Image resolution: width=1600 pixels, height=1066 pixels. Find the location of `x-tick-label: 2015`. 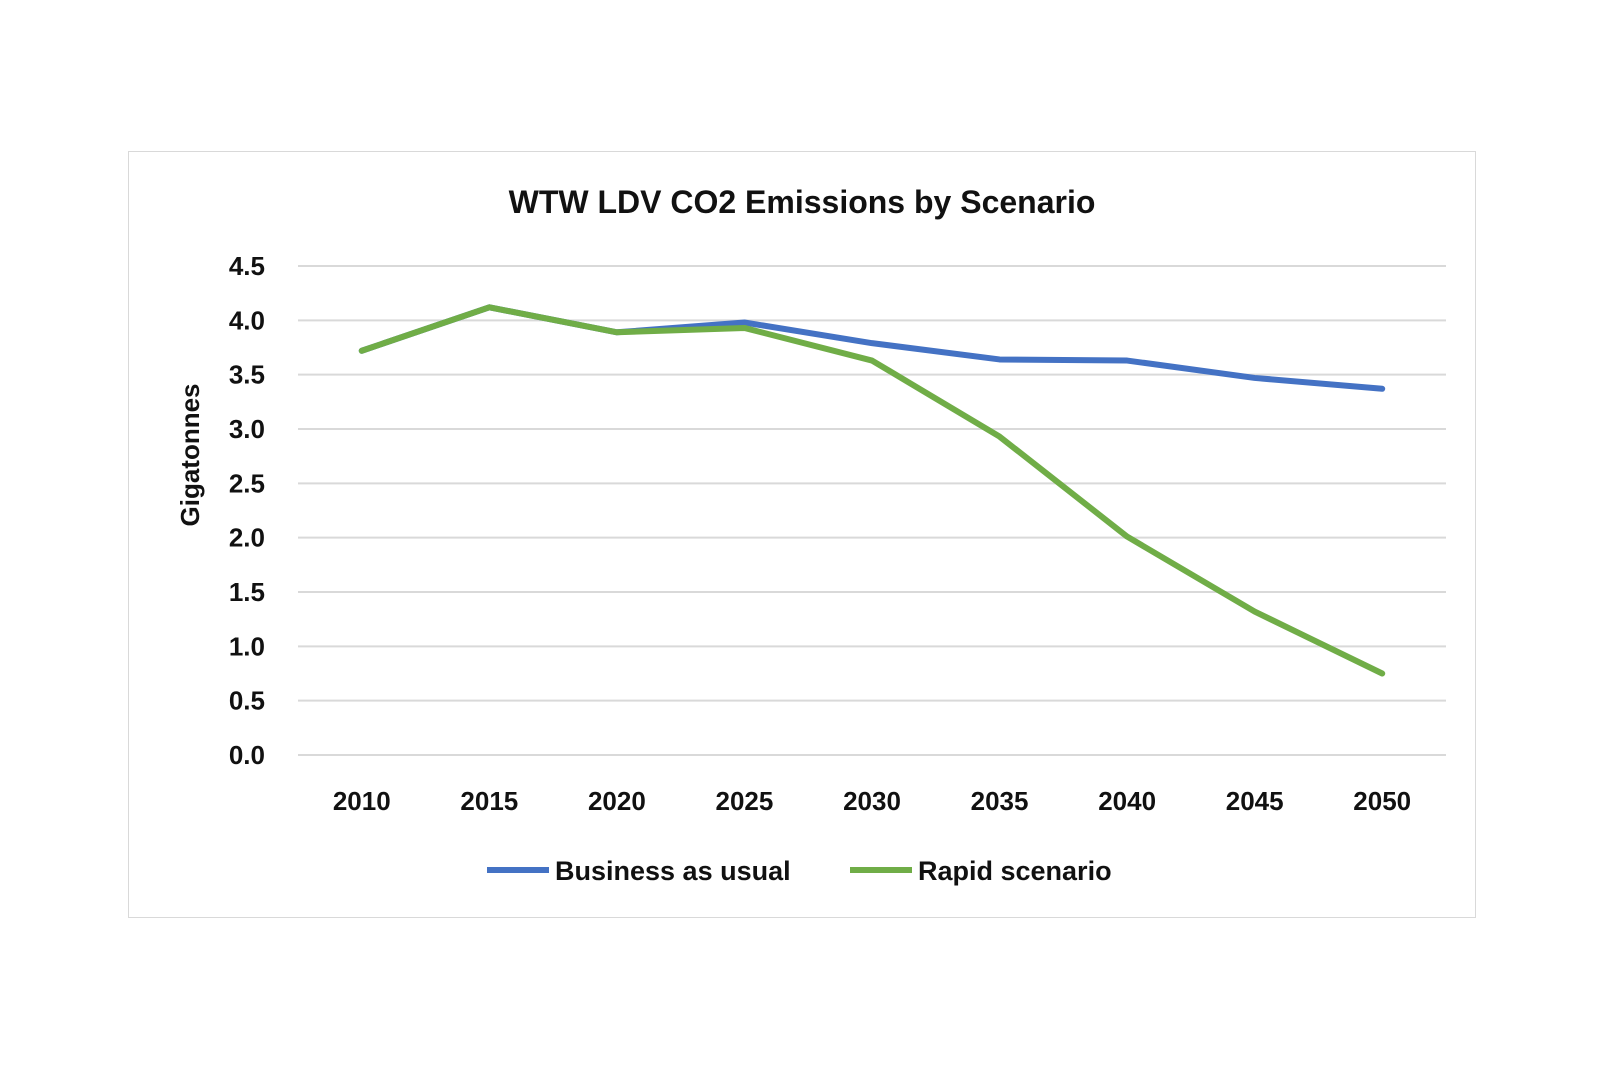

x-tick-label: 2015 is located at coordinates (489, 801).